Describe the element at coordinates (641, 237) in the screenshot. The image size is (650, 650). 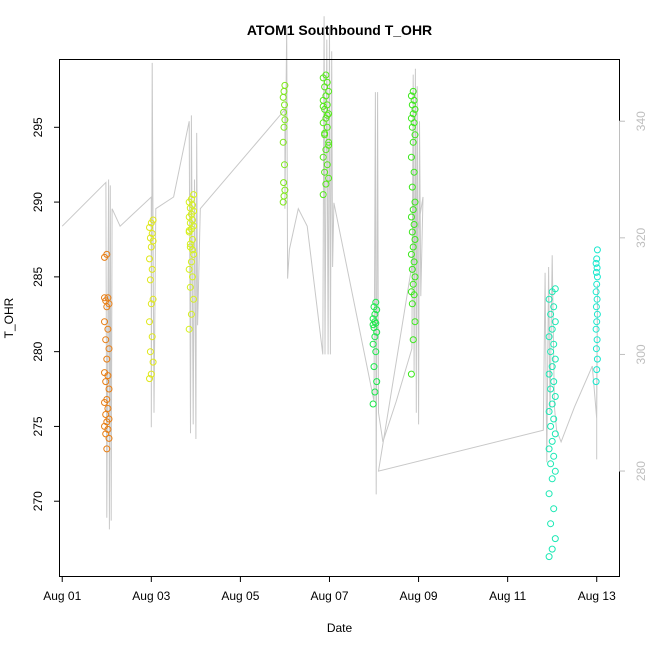
I see `y2-tick-label: 320` at that location.